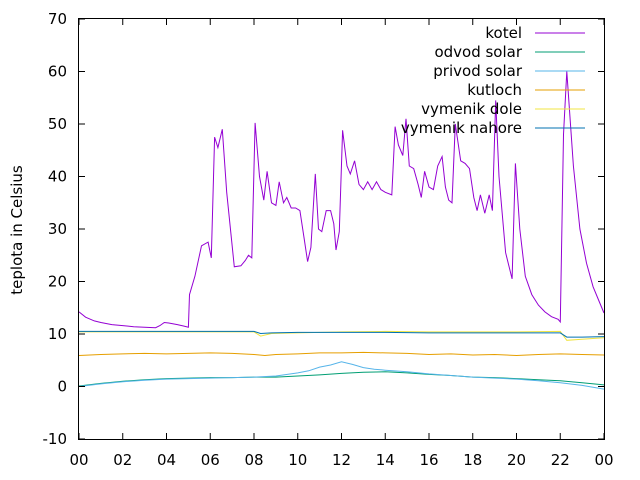 The height and width of the screenshot is (480, 640). I want to click on series-line-kutloch, so click(341, 354).